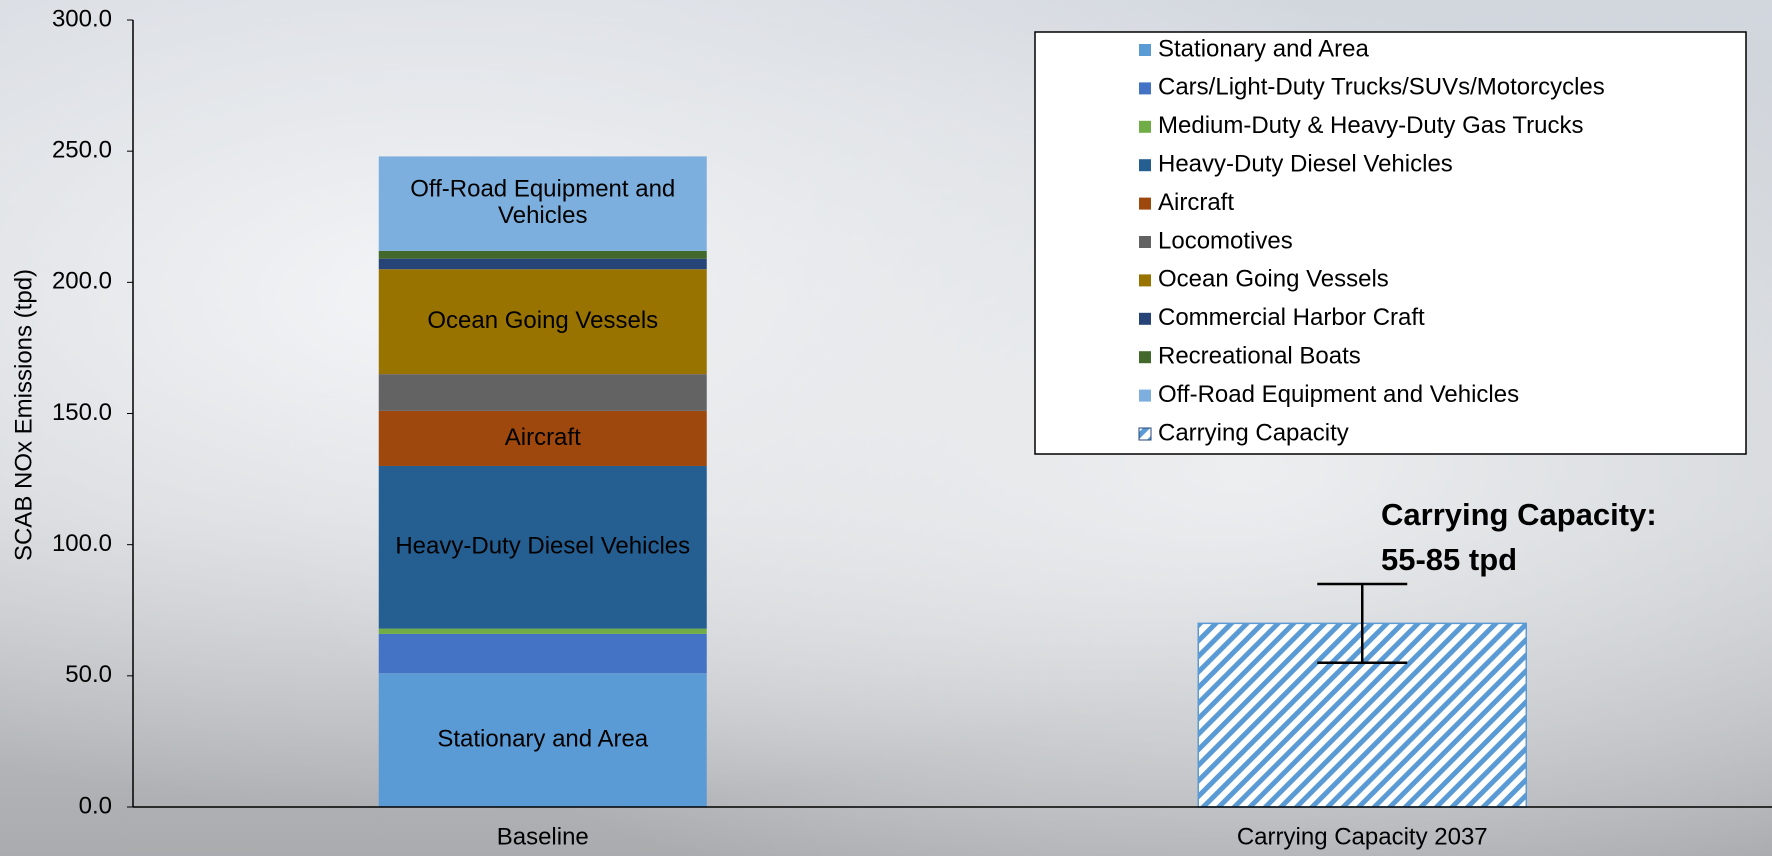  What do you see at coordinates (1362, 836) in the screenshot?
I see `x-tick-label: Carrying Capacity 2037` at bounding box center [1362, 836].